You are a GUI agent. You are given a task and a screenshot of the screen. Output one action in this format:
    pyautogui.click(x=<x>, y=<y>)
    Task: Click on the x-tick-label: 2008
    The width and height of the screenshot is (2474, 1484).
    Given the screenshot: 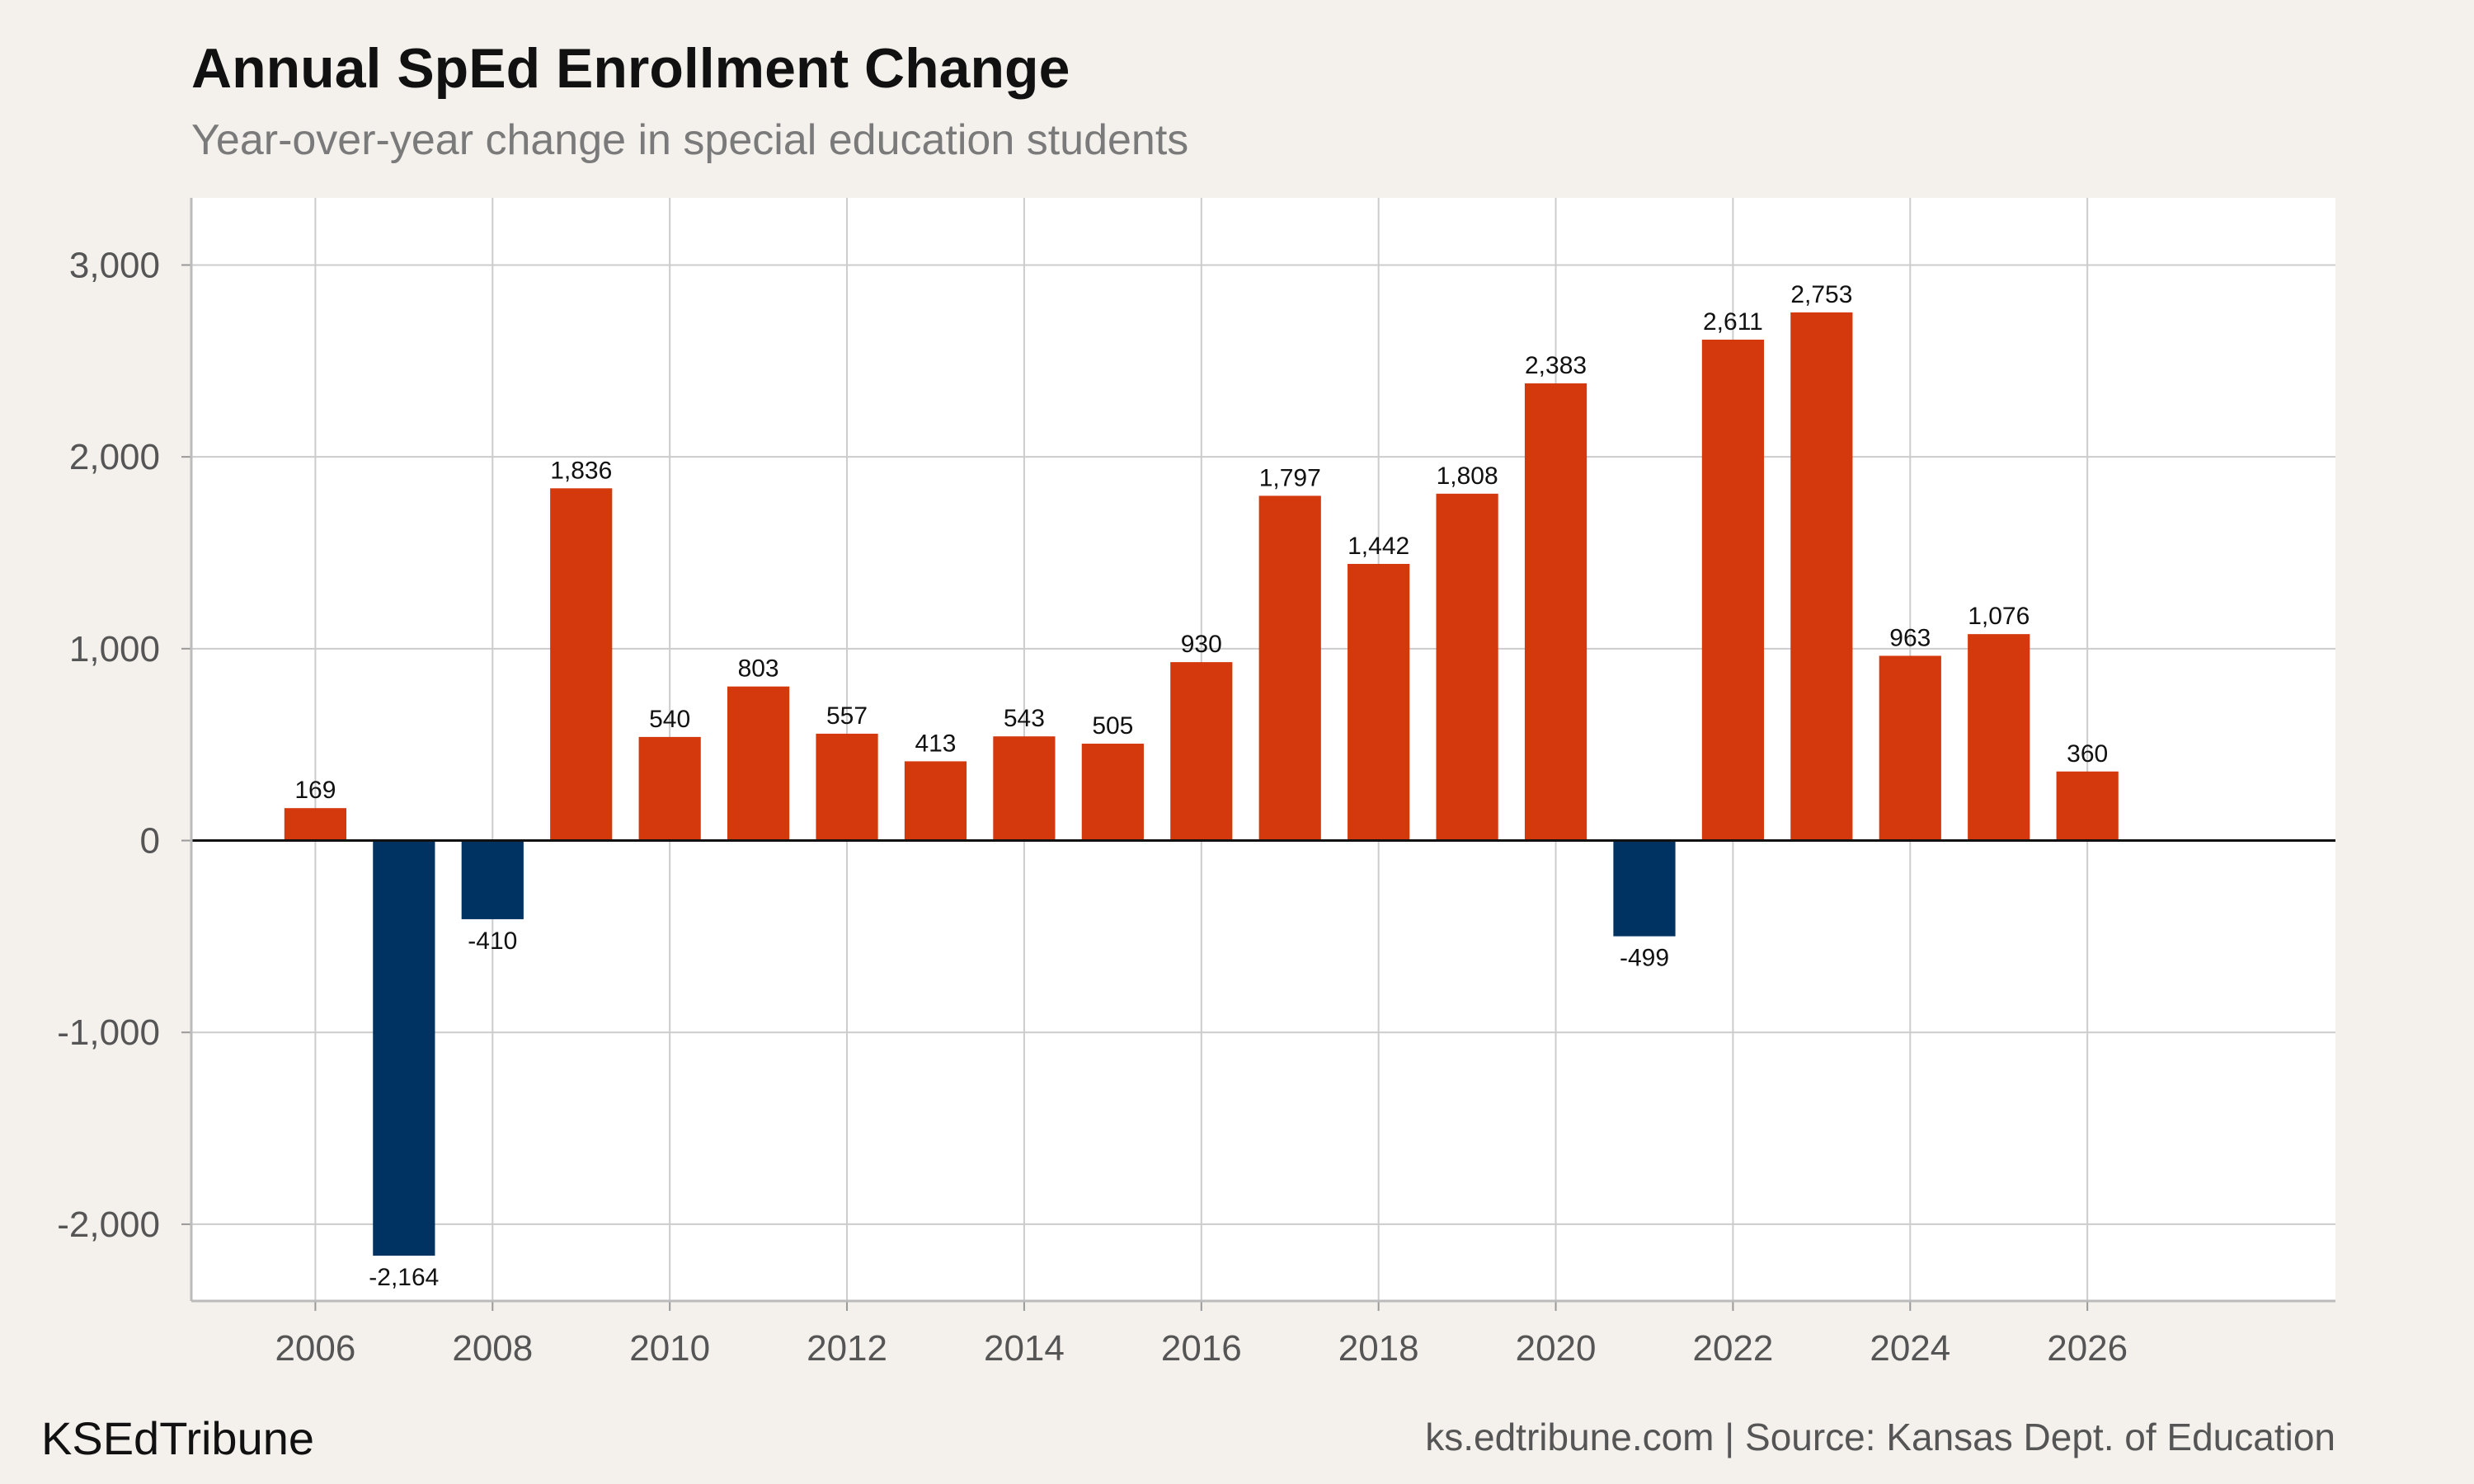 What is the action you would take?
    pyautogui.click(x=492, y=1348)
    